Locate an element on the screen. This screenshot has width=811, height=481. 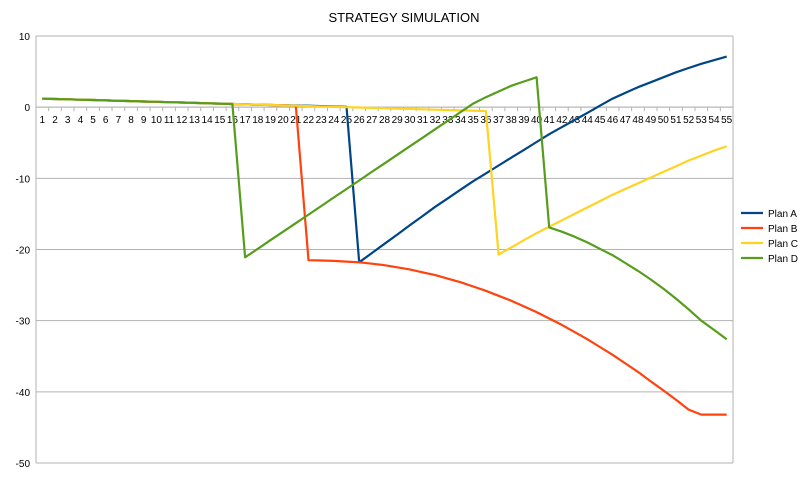
x-tick-label: 20 is located at coordinates (284, 120).